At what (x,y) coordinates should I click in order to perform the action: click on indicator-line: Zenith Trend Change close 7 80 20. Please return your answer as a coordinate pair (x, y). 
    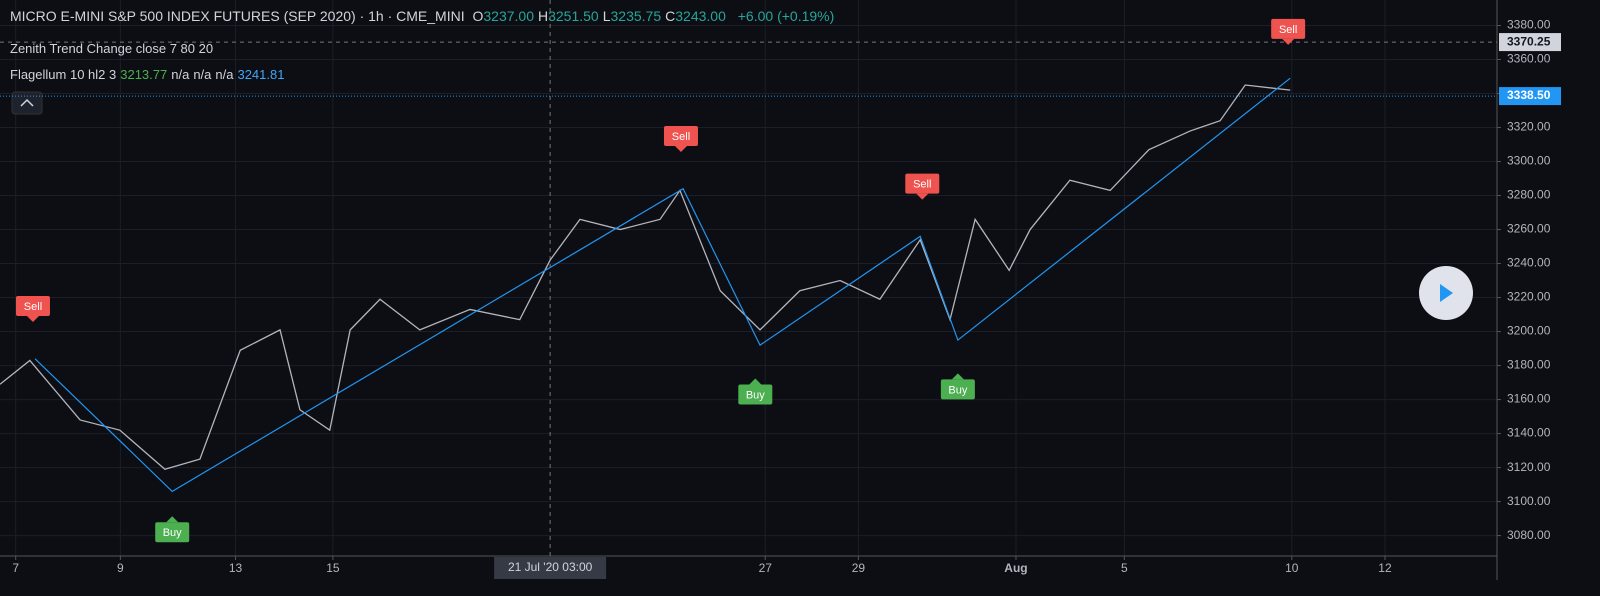
    Looking at the image, I should click on (113, 48).